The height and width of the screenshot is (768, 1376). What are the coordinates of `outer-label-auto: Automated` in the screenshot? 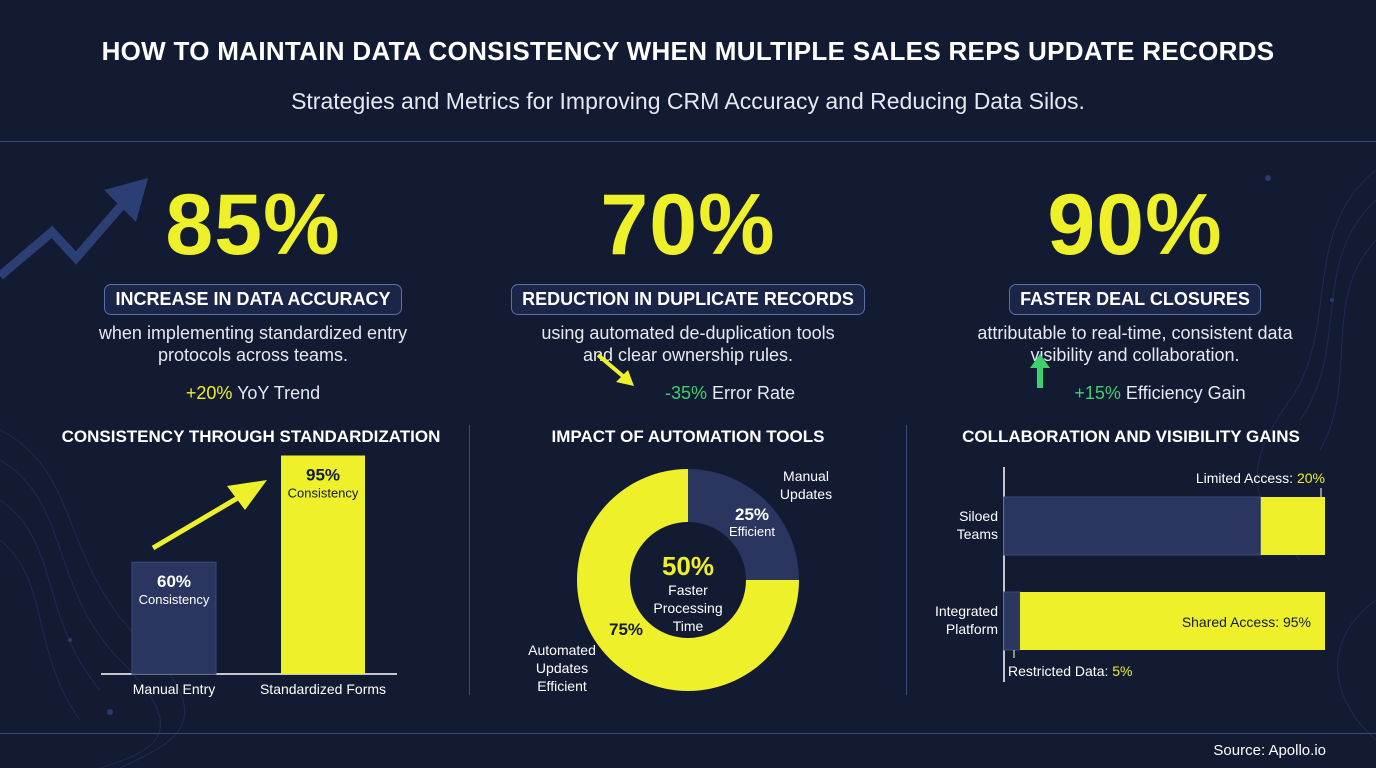 It's located at (562, 650).